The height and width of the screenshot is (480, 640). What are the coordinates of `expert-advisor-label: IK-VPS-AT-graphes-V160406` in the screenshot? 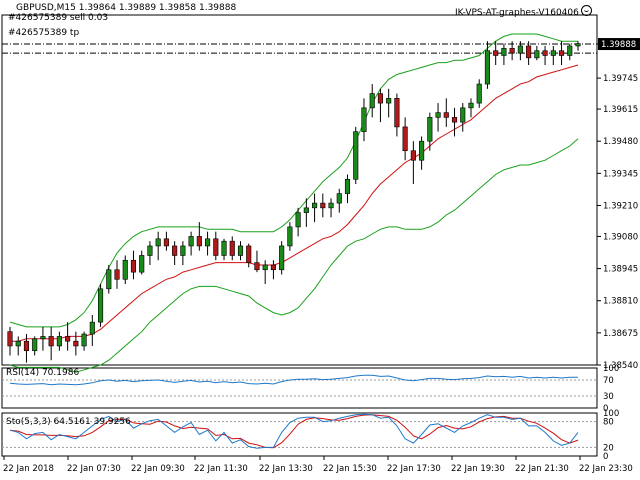 It's located at (523, 12).